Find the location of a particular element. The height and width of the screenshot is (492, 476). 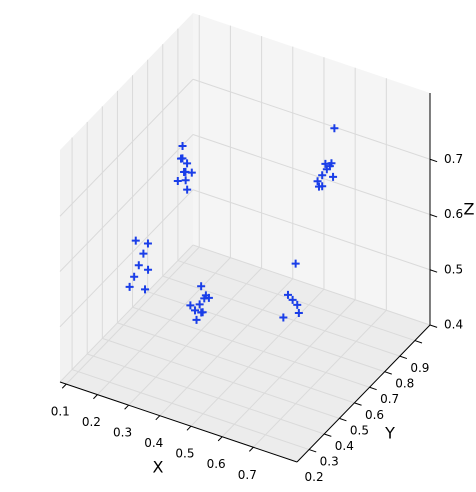

x-tick-label: 0.5 is located at coordinates (184, 454).